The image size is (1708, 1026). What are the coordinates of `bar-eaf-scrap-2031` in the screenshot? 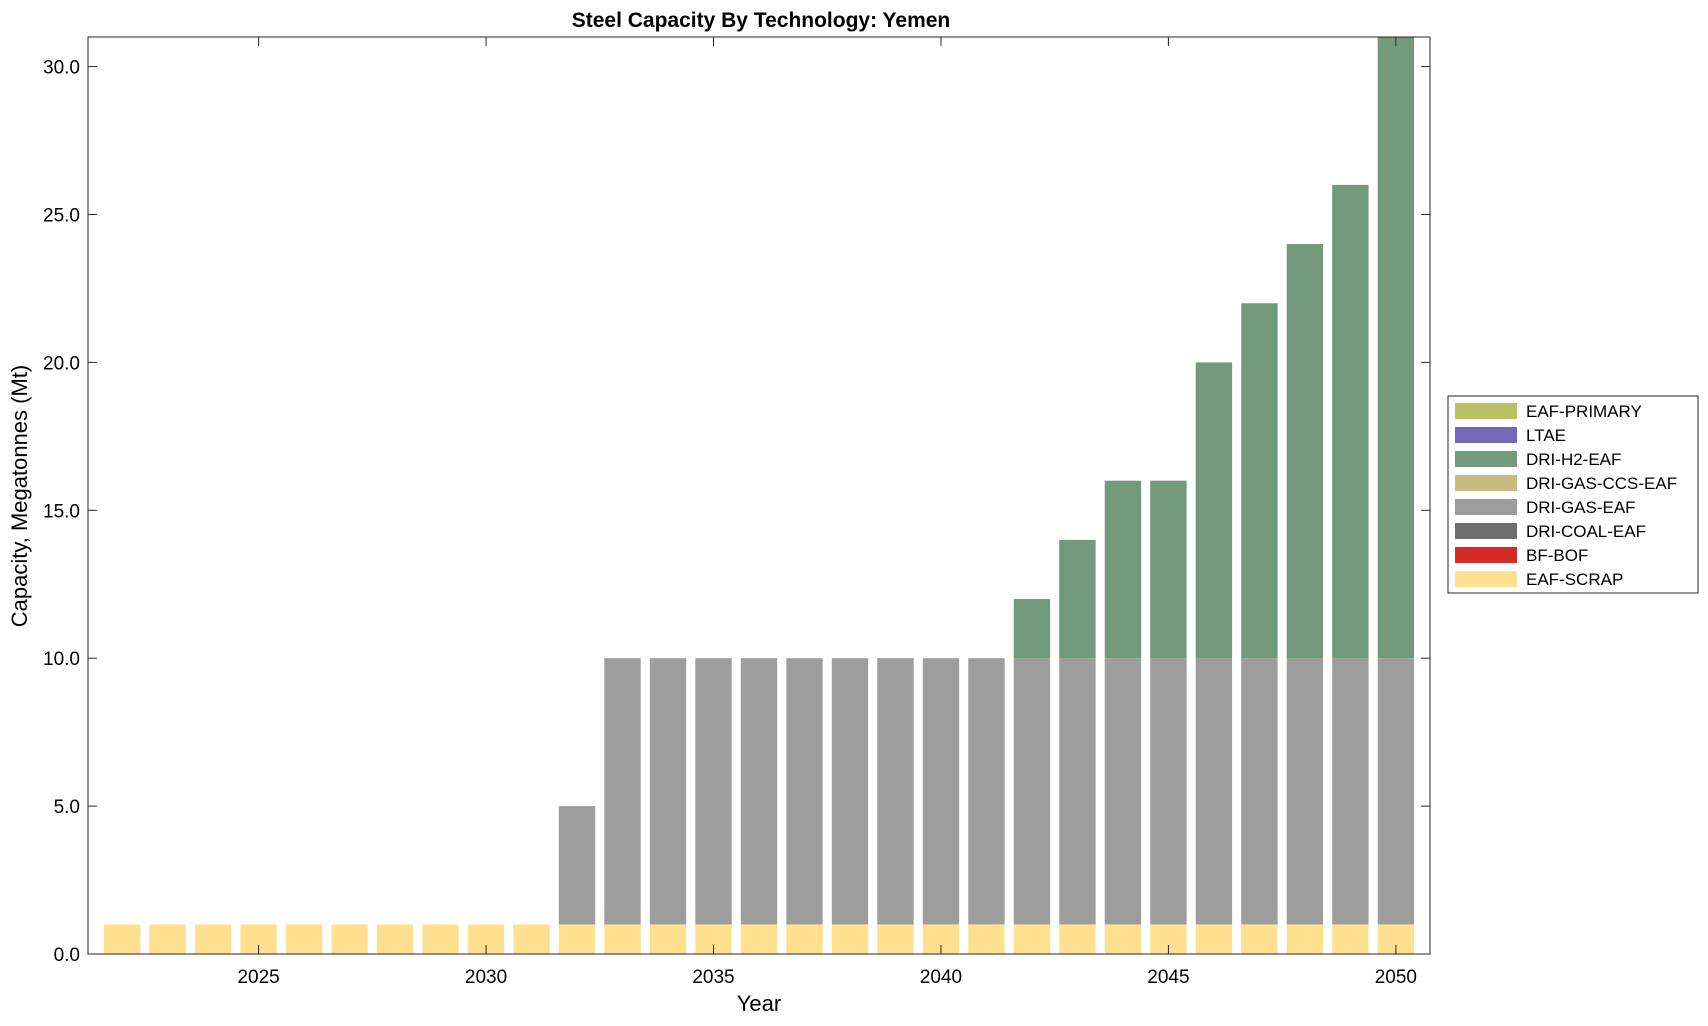 It's located at (531, 939).